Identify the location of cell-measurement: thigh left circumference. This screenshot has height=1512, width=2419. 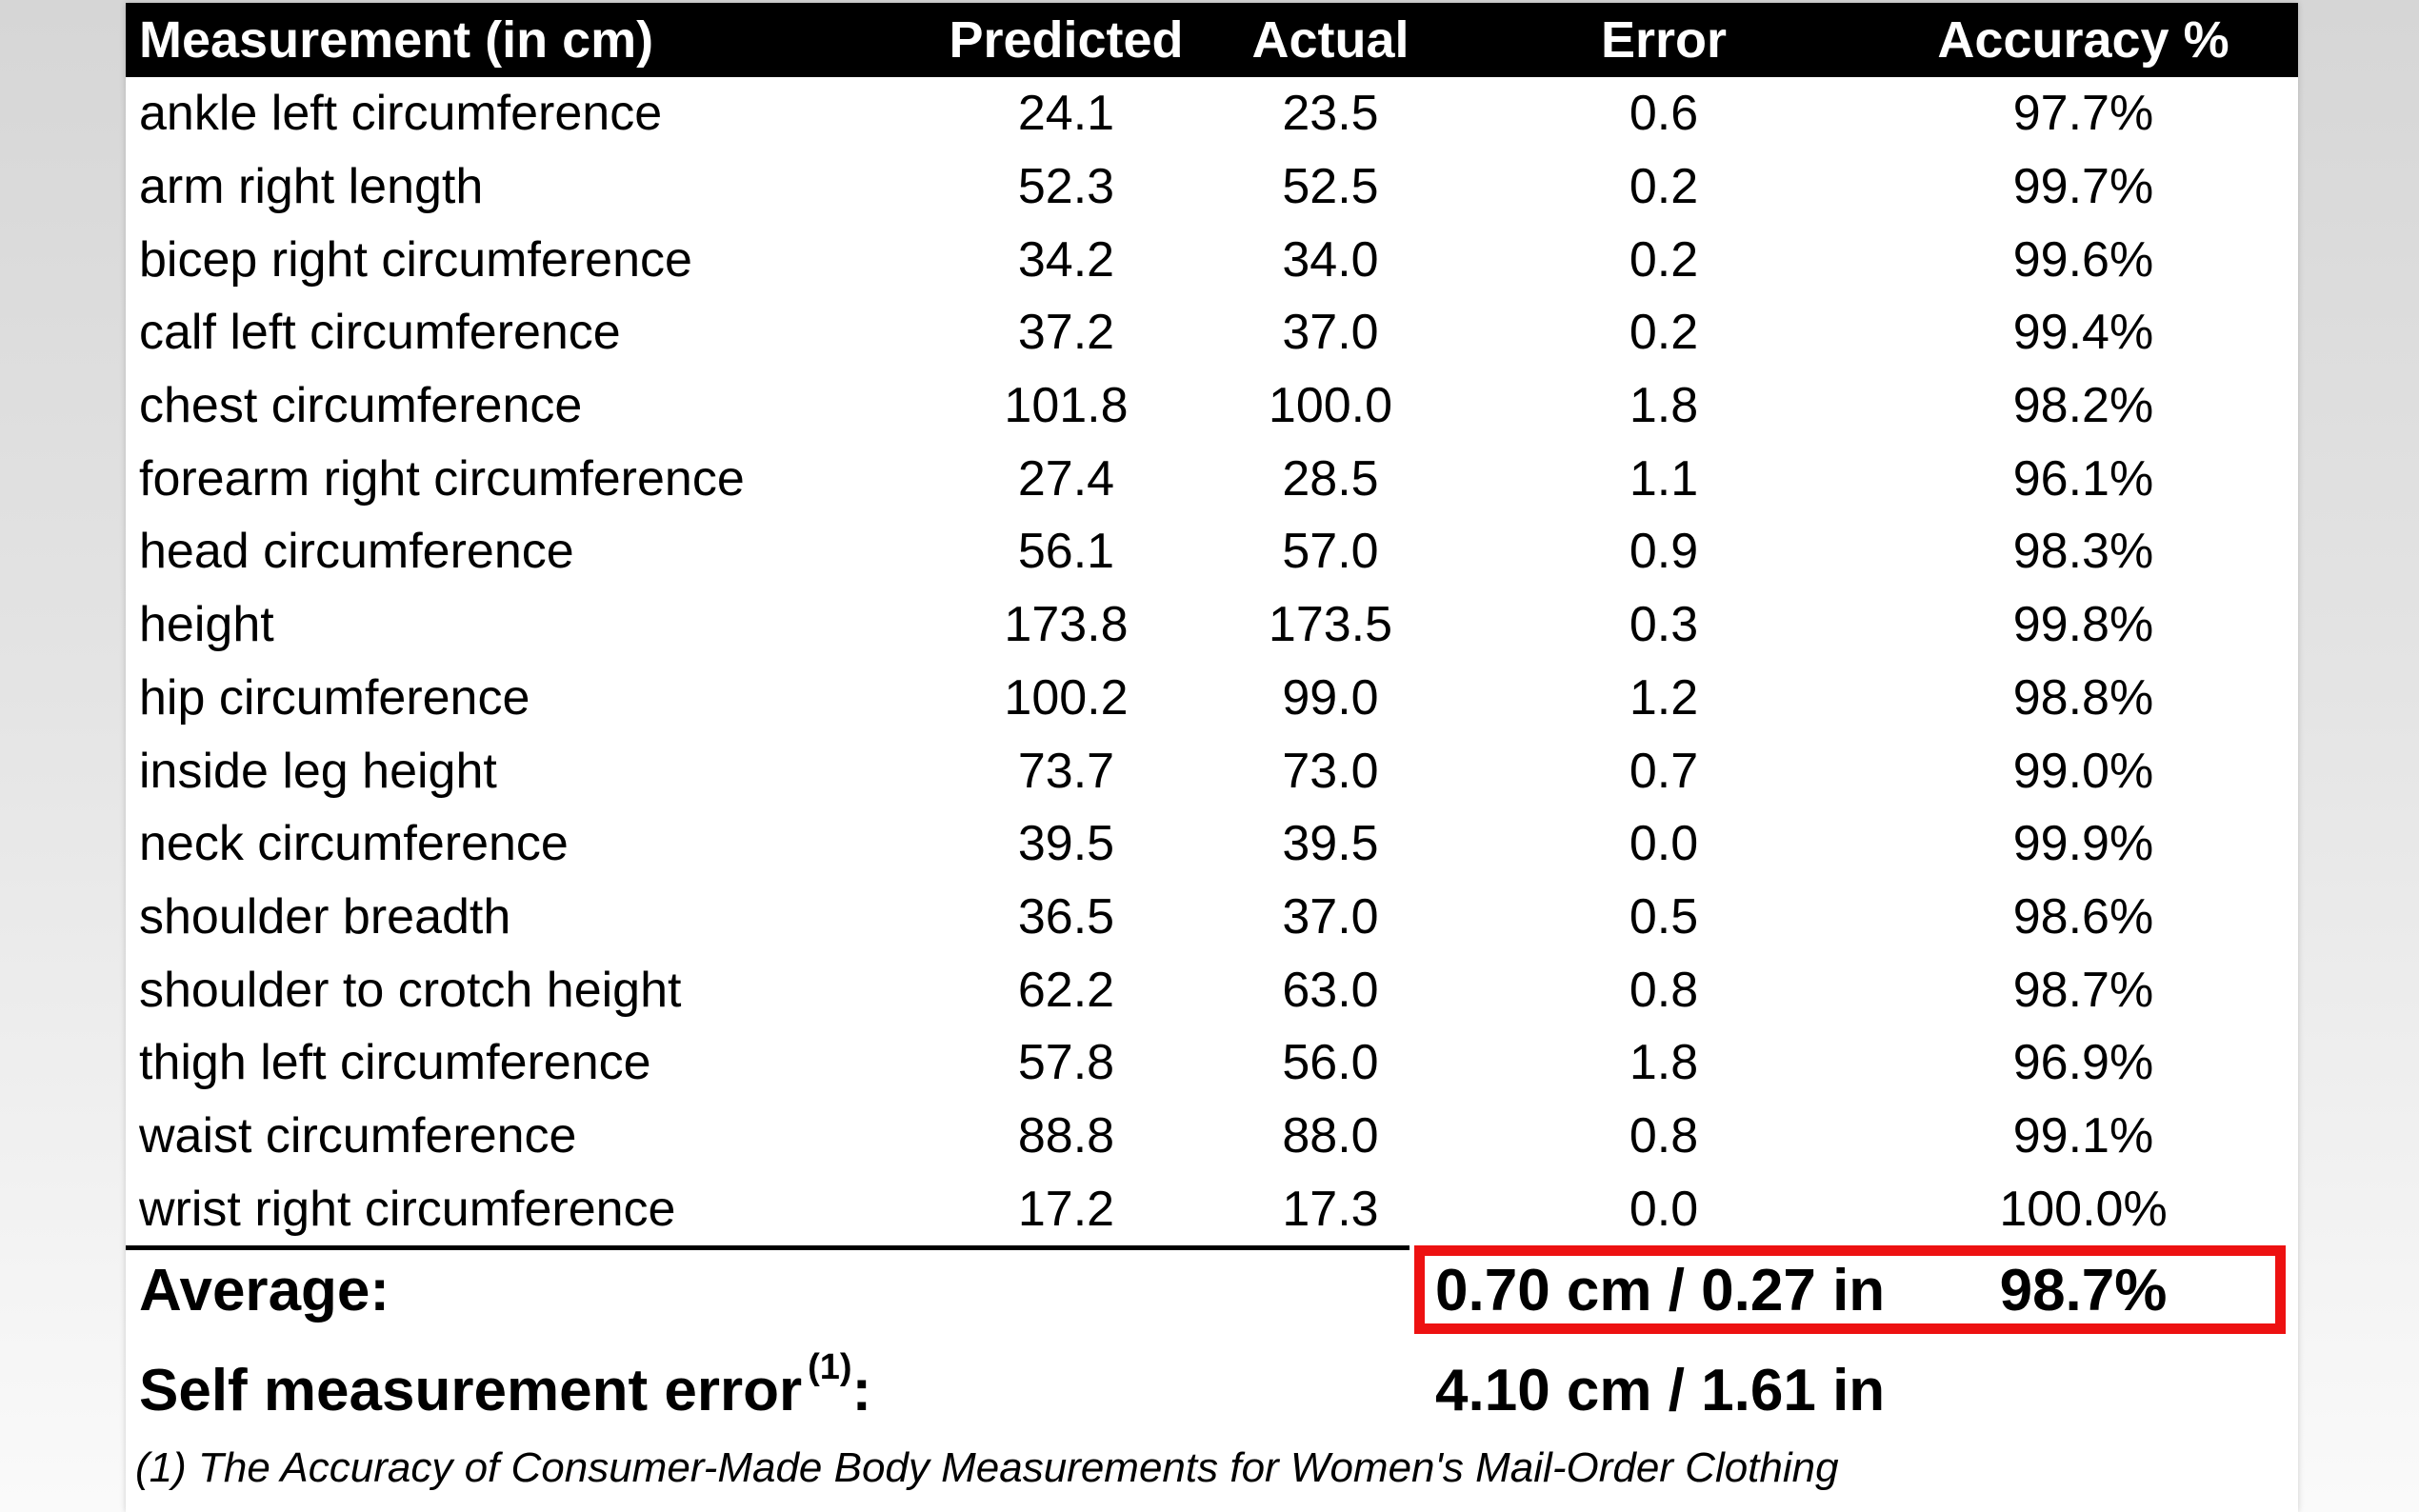
(395, 1063).